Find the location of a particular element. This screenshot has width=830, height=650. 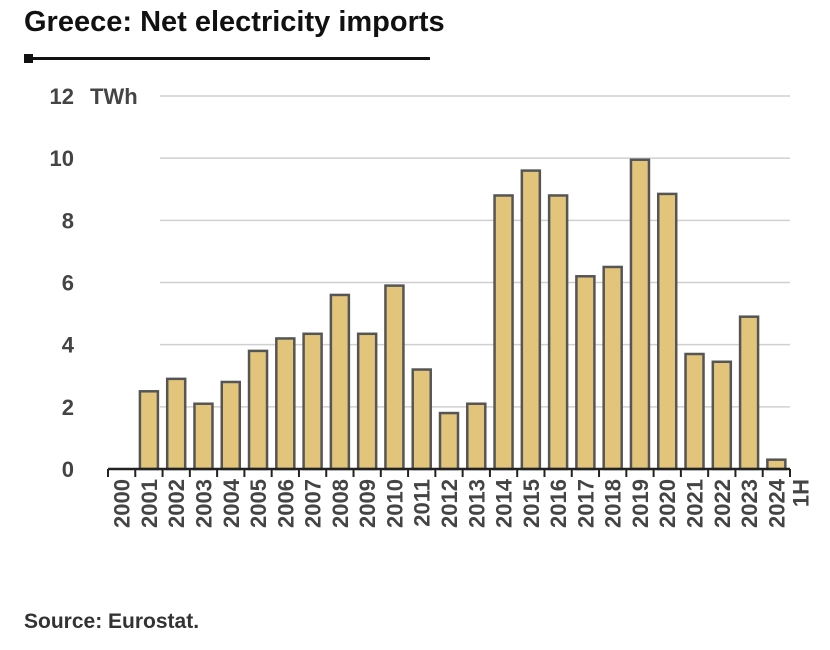

y-tick-label: 8 is located at coordinates (68, 220).